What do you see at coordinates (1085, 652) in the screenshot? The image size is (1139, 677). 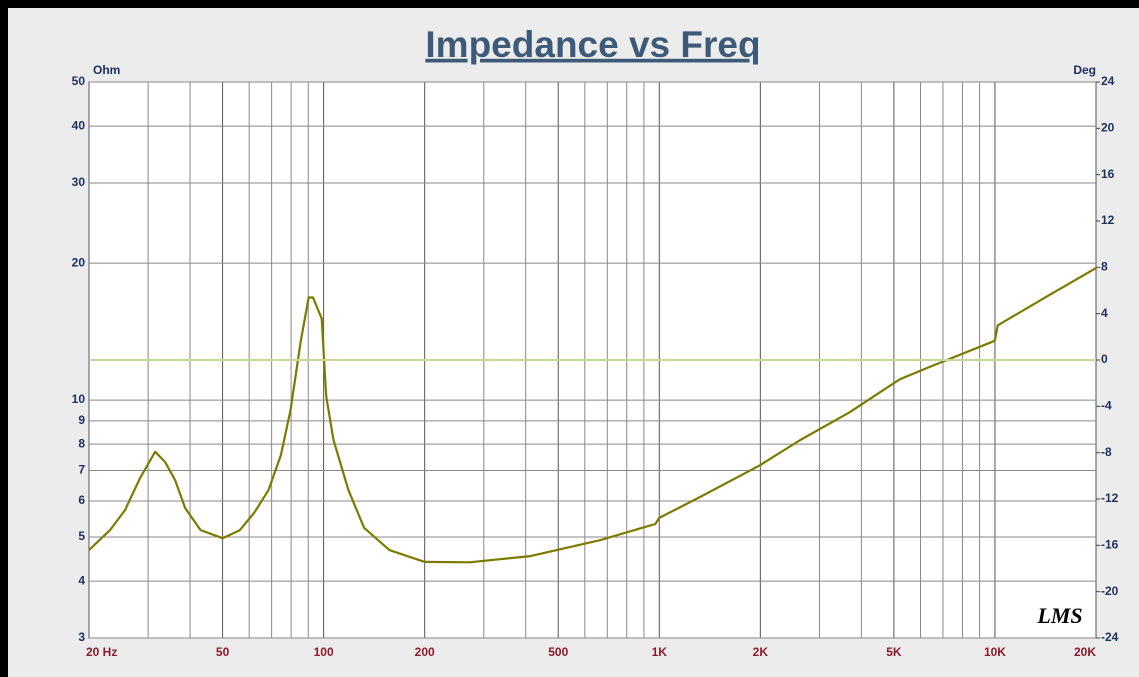 I see `x-tick-label: 20K` at bounding box center [1085, 652].